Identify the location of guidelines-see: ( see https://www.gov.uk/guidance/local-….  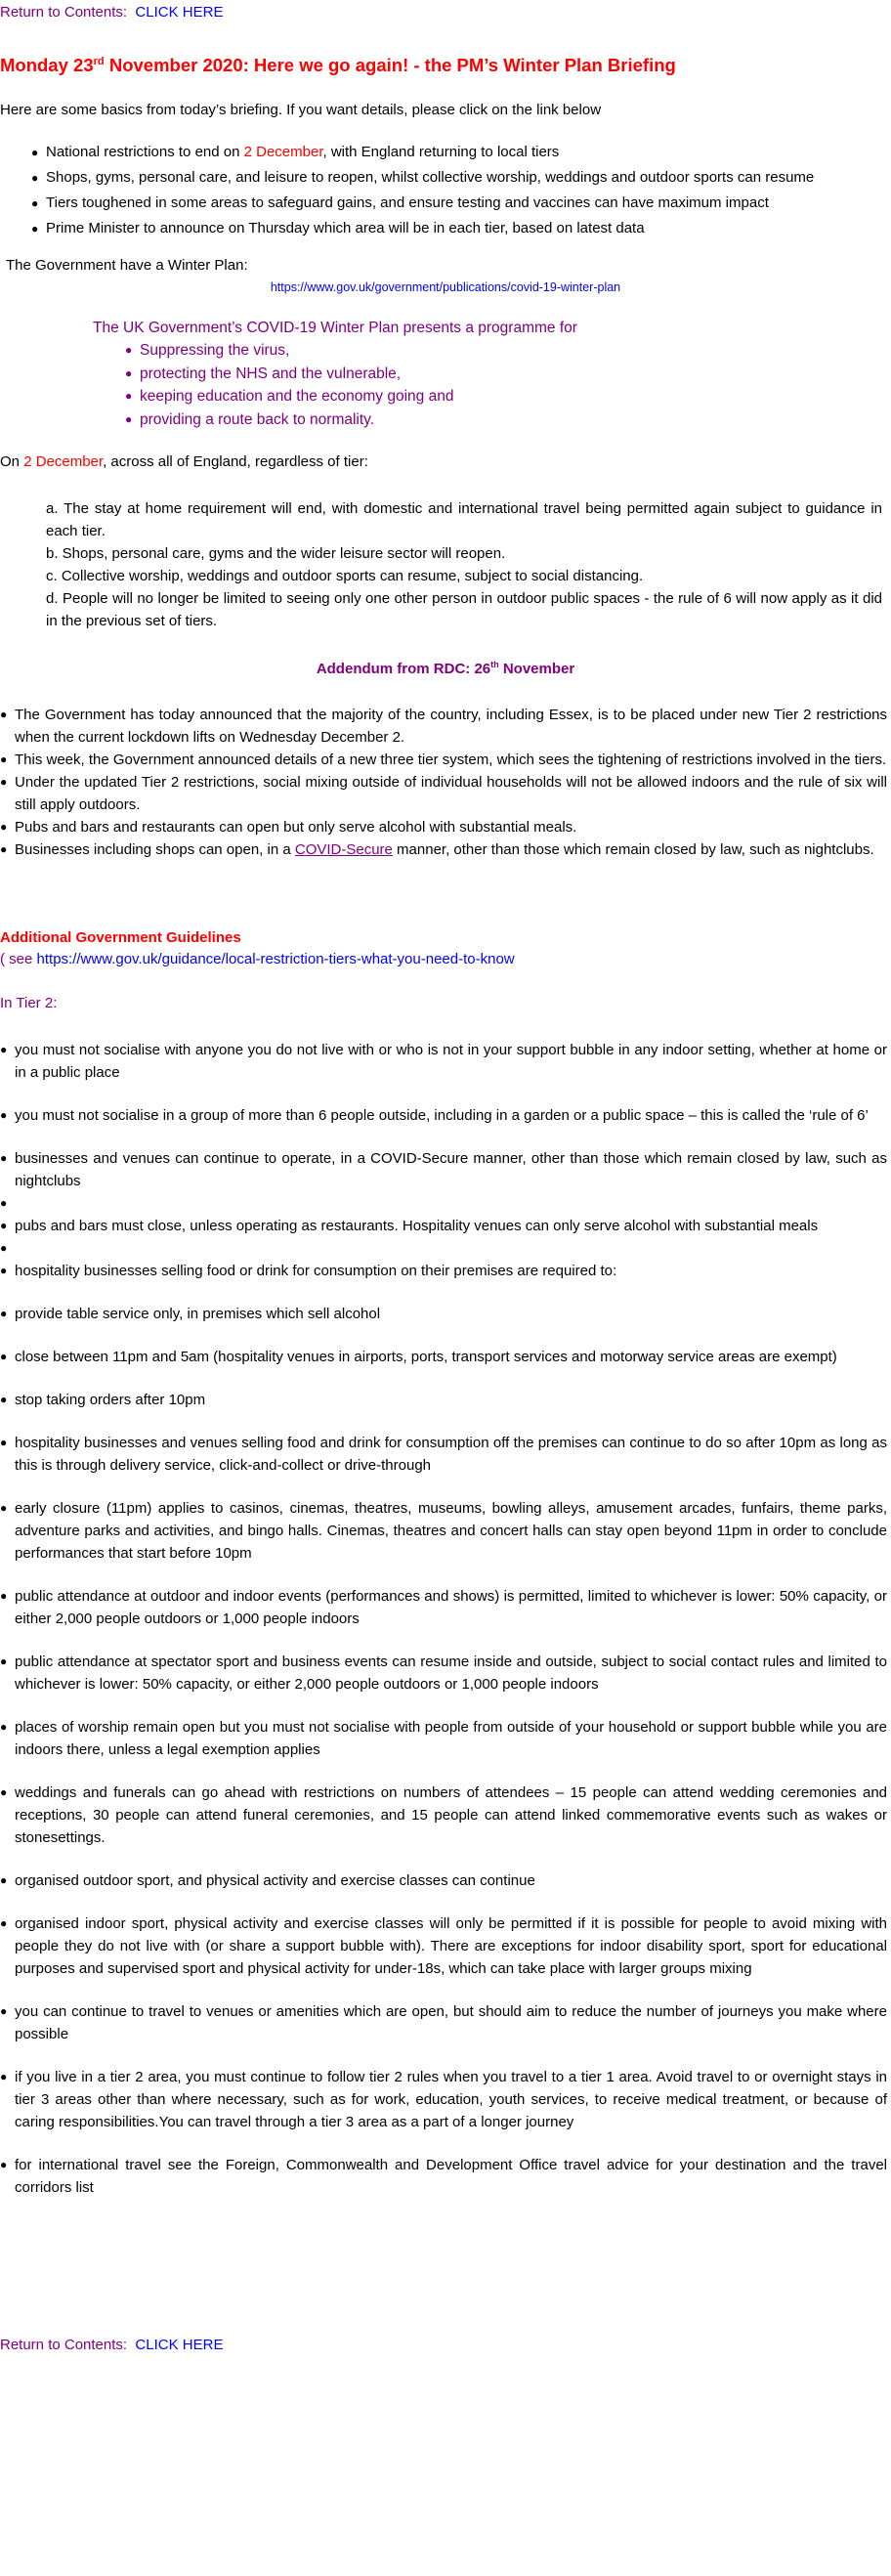
(257, 959).